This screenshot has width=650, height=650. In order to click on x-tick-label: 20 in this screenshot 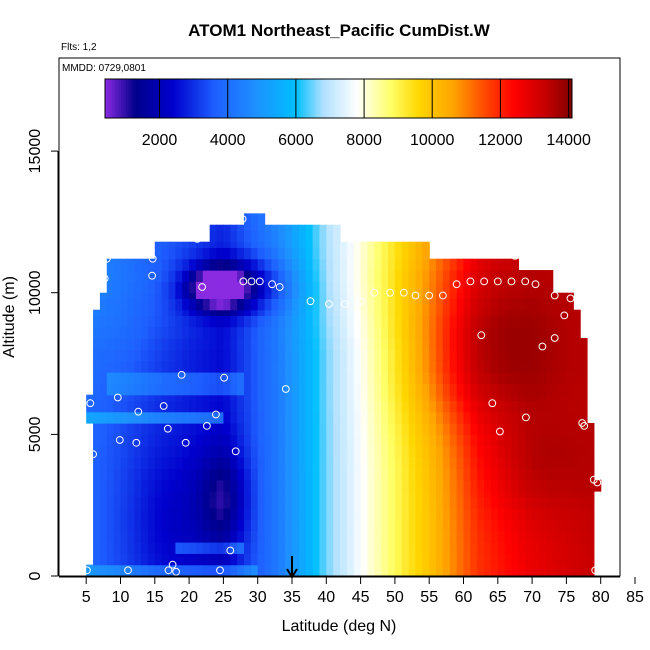, I will do `click(189, 597)`.